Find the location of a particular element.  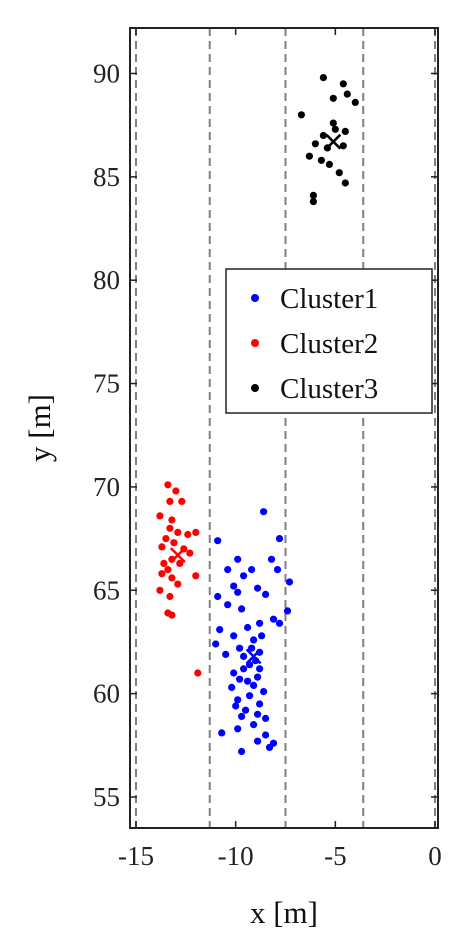

x-tick-label: -5 is located at coordinates (335, 856).